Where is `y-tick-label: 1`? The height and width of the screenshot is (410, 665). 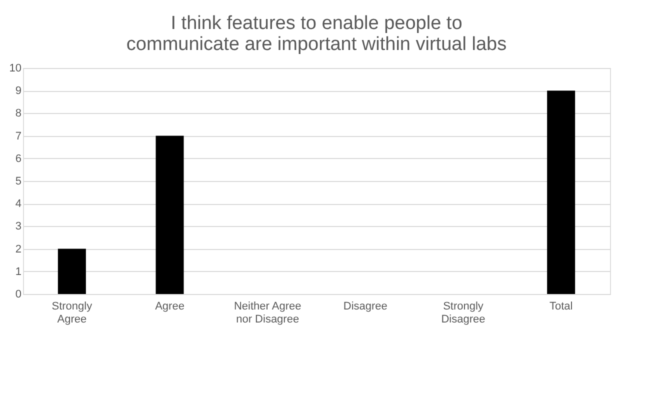
y-tick-label: 1 is located at coordinates (18, 272).